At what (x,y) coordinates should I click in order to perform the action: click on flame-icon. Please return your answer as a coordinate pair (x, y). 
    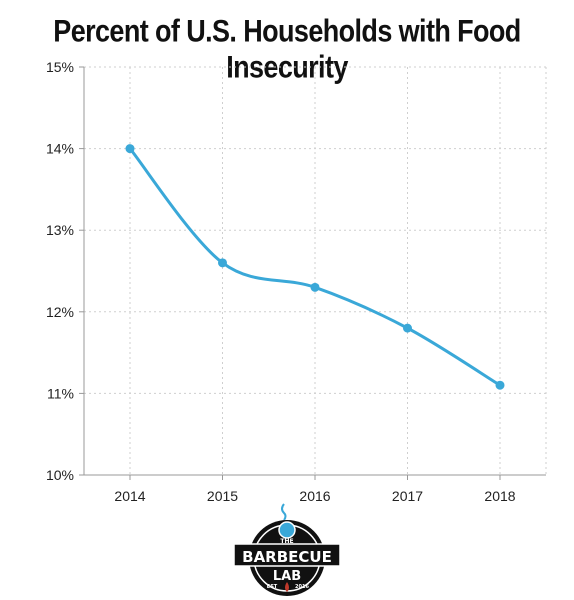
    Looking at the image, I should click on (287, 587).